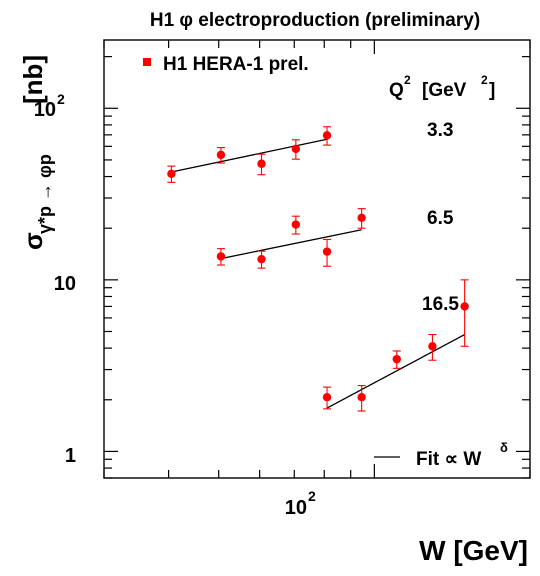 The image size is (540, 576). What do you see at coordinates (315, 20) in the screenshot?
I see `chart-title: H1 φ electroproduction (preliminary)` at bounding box center [315, 20].